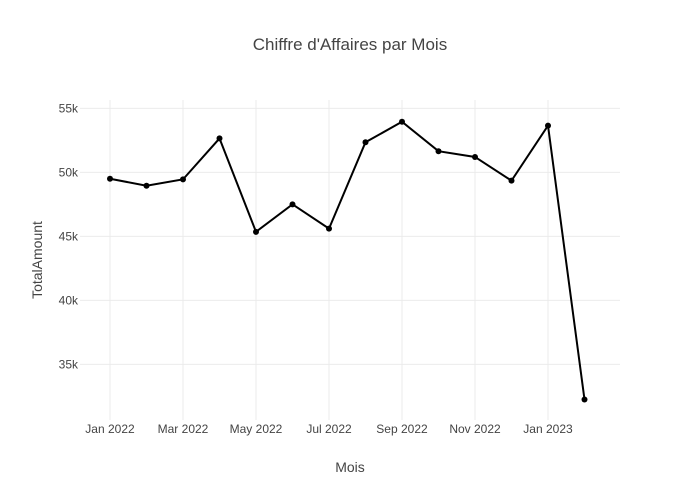 The width and height of the screenshot is (700, 500). I want to click on x-tick-label: Jan 2023, so click(548, 429).